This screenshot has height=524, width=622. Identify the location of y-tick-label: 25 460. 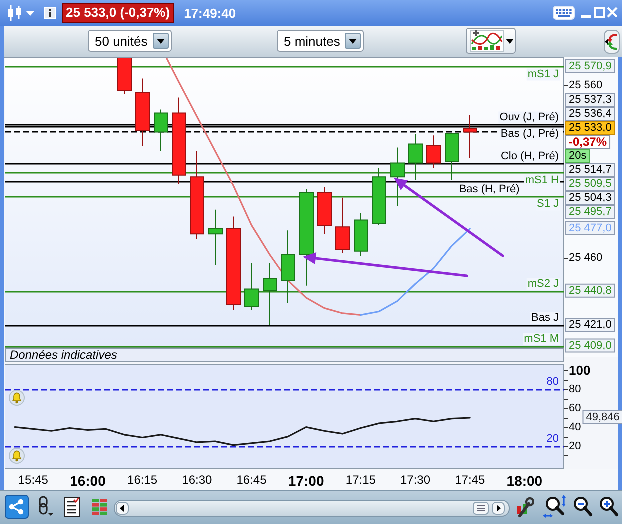
(586, 258).